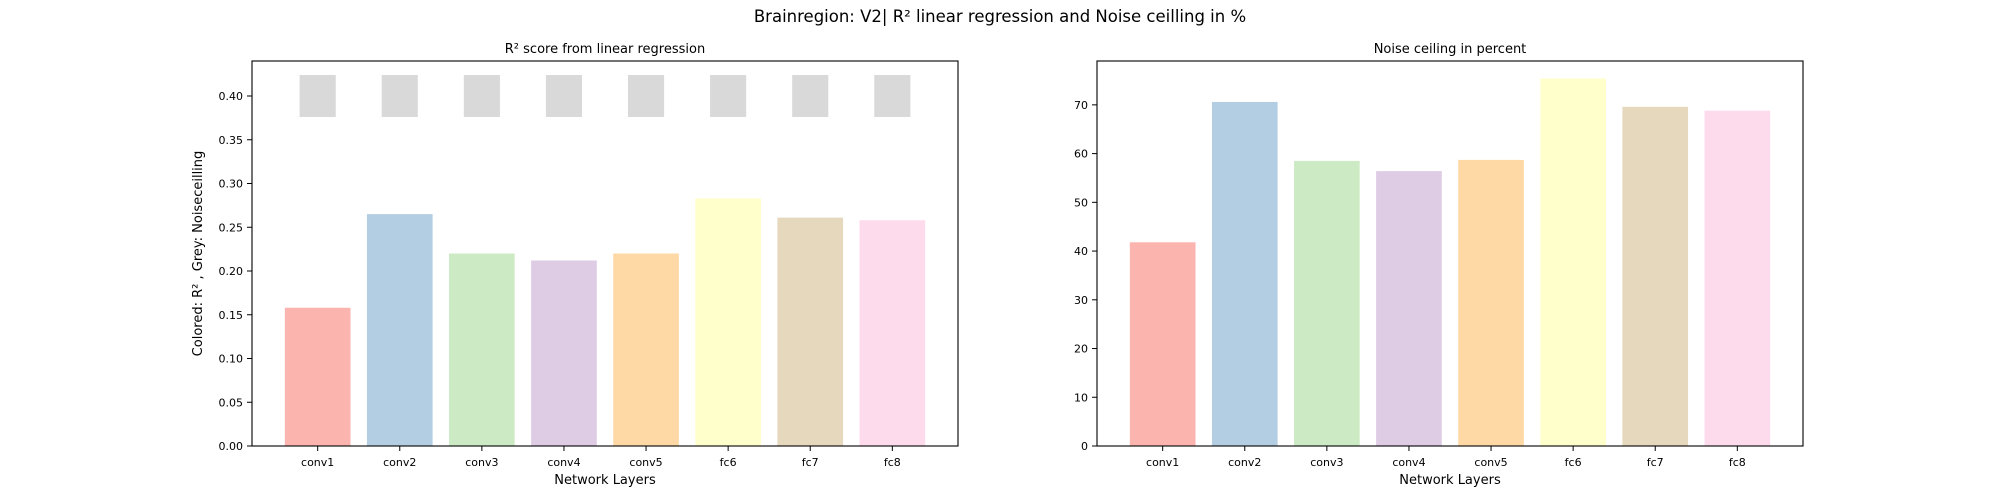 Image resolution: width=2000 pixels, height=500 pixels. I want to click on noise-bar-fc8, so click(1737, 278).